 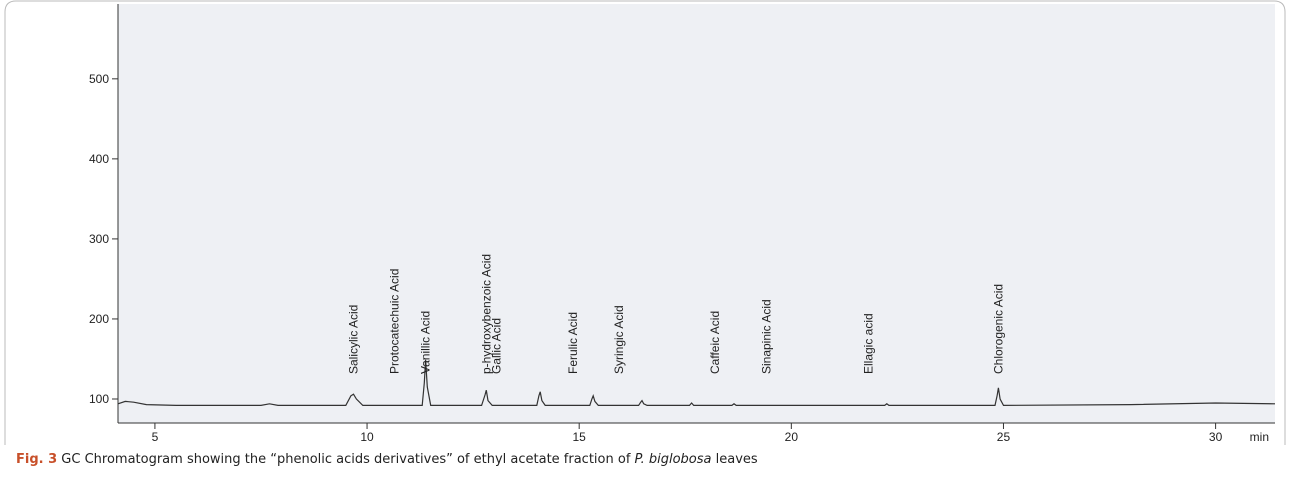 I want to click on x-tick-label: 25, so click(x=1004, y=437).